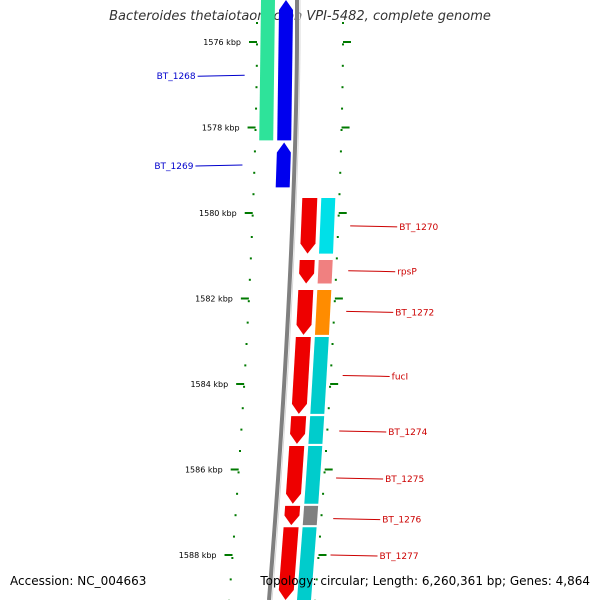 The image size is (600, 600). What do you see at coordinates (418, 228) in the screenshot?
I see `gene-label-BT_1270: BT_1270` at bounding box center [418, 228].